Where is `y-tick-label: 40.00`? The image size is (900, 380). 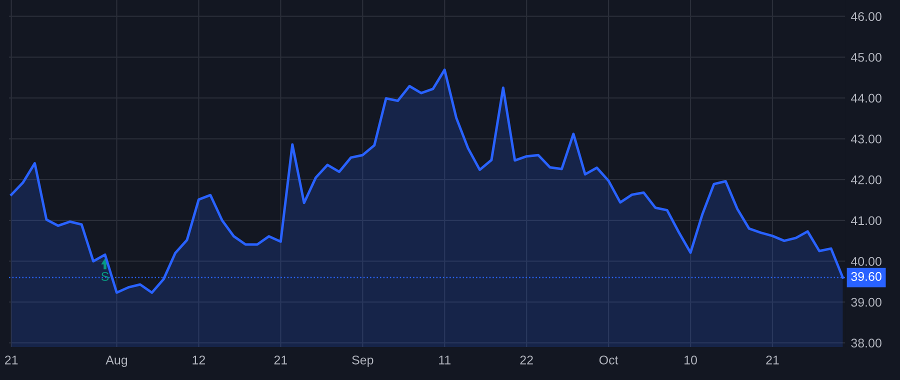
y-tick-label: 40.00 is located at coordinates (866, 261).